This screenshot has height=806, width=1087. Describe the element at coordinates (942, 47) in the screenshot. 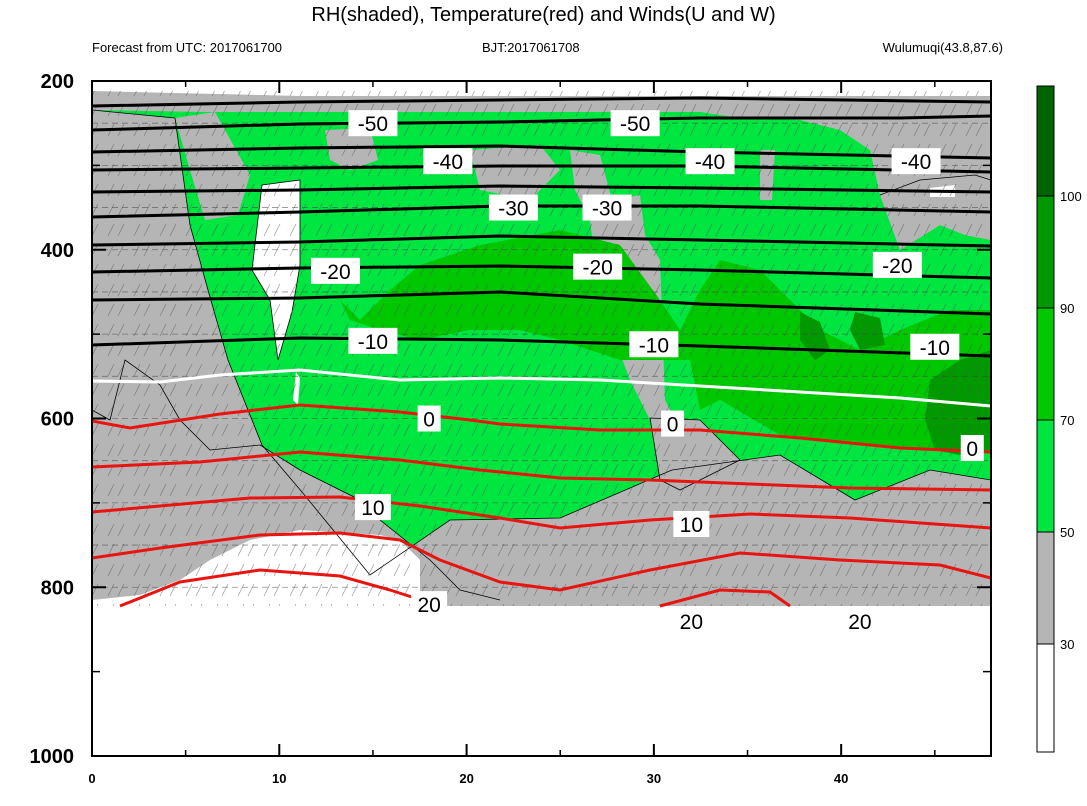

I see `station-label: Wulumuqi(43.8,87.6)` at that location.